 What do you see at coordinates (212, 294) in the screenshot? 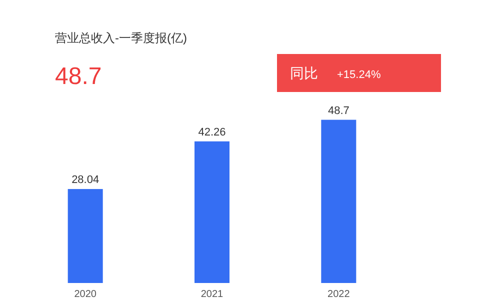
I see `x-tick-label: 2021` at bounding box center [212, 294].